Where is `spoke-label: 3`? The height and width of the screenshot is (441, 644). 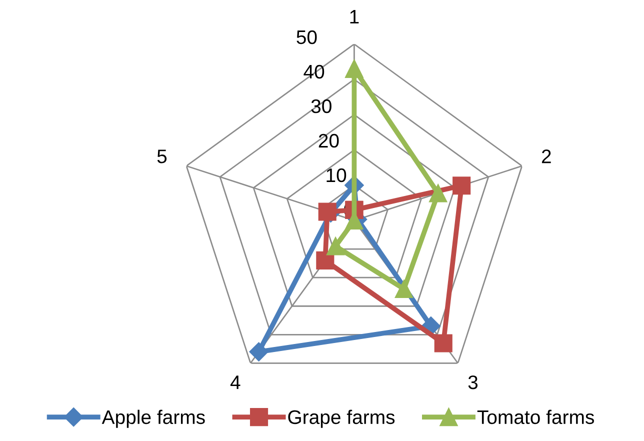
spoke-label: 3 is located at coordinates (473, 382).